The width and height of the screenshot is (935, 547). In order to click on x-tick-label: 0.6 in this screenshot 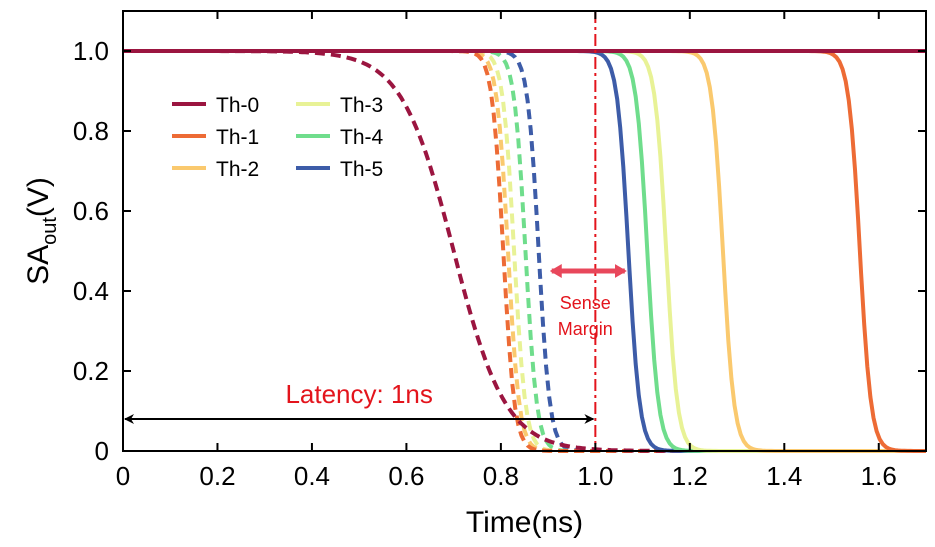, I will do `click(406, 476)`.